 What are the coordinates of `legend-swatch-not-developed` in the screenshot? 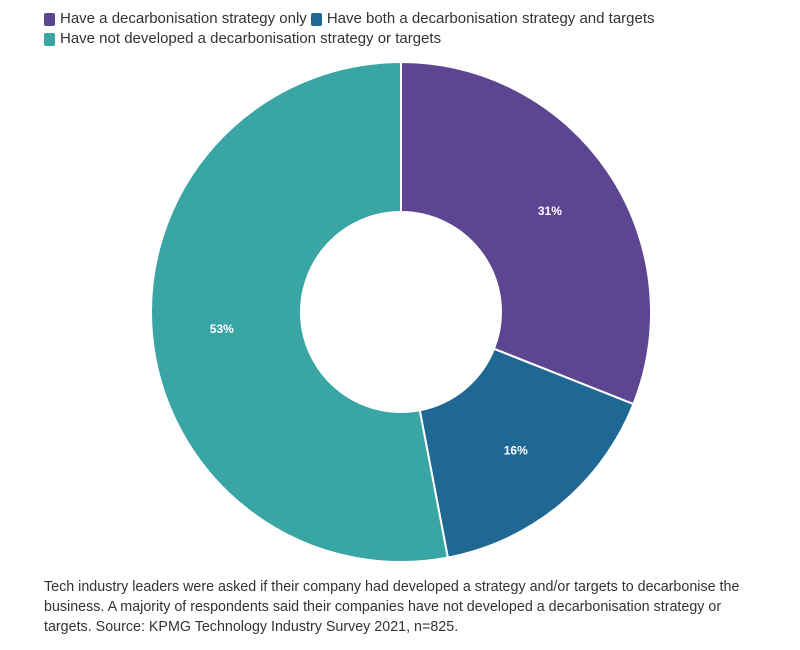 It's located at (49, 39).